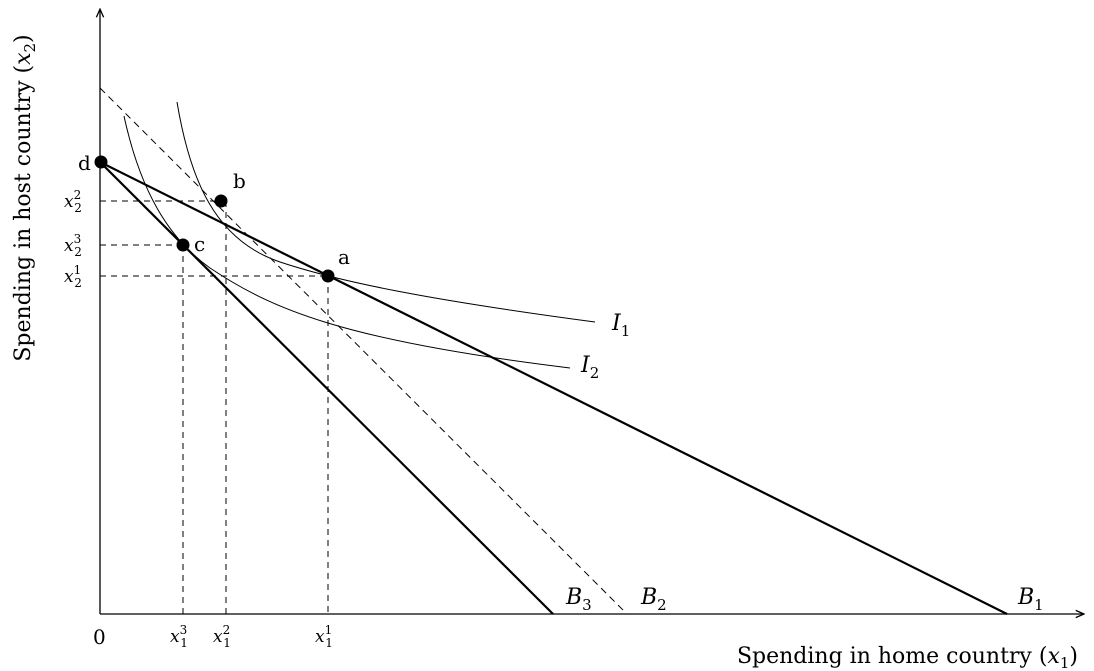 The image size is (1094, 671). Describe the element at coordinates (221, 201) in the screenshot. I see `point-b` at that location.